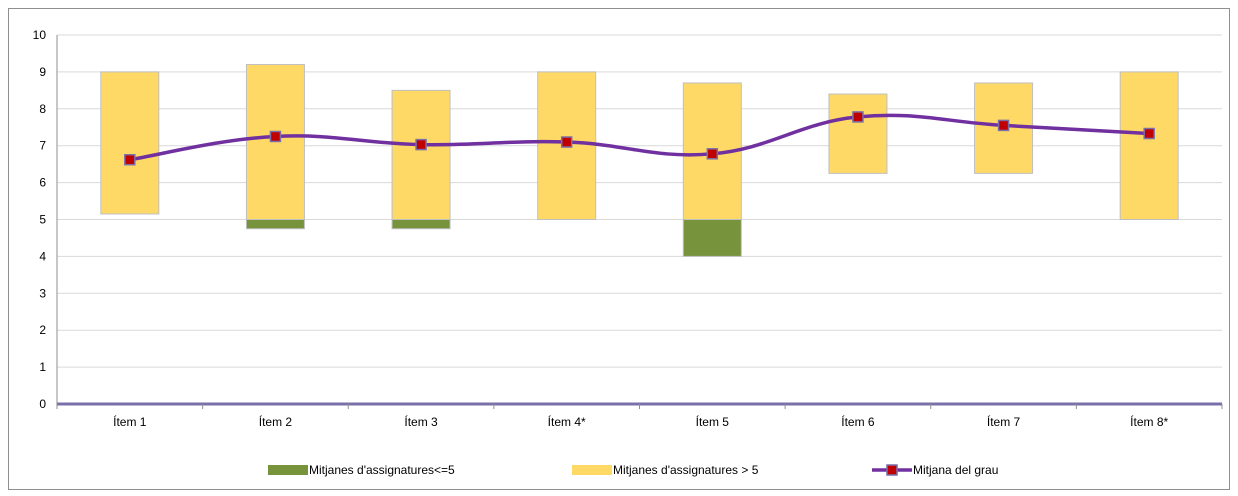 Image resolution: width=1238 pixels, height=496 pixels. I want to click on x-tick-label: Ítem 4*, so click(567, 421).